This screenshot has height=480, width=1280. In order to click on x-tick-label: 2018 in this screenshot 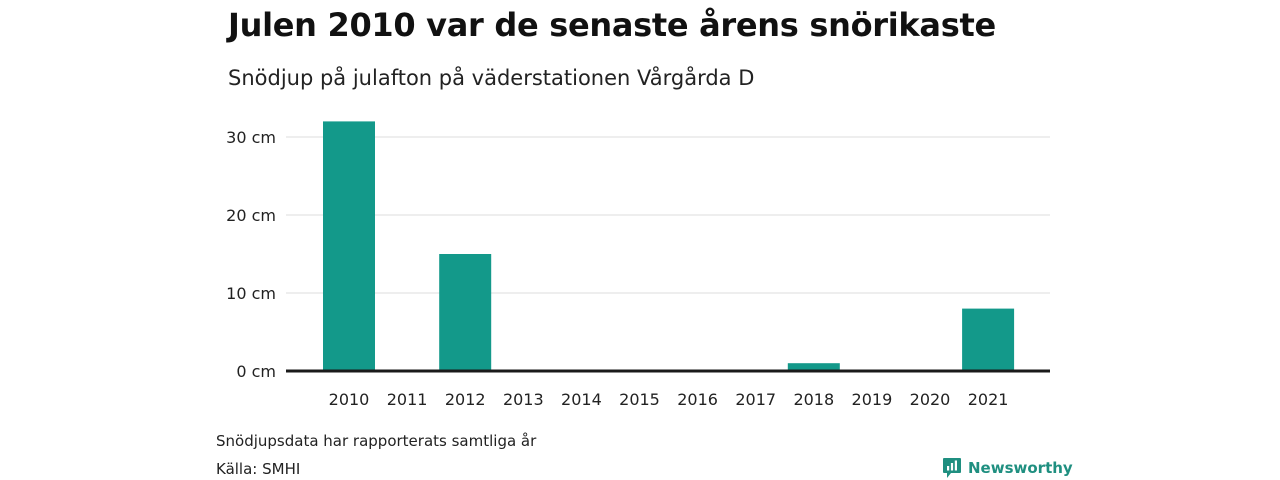, I will do `click(813, 399)`.